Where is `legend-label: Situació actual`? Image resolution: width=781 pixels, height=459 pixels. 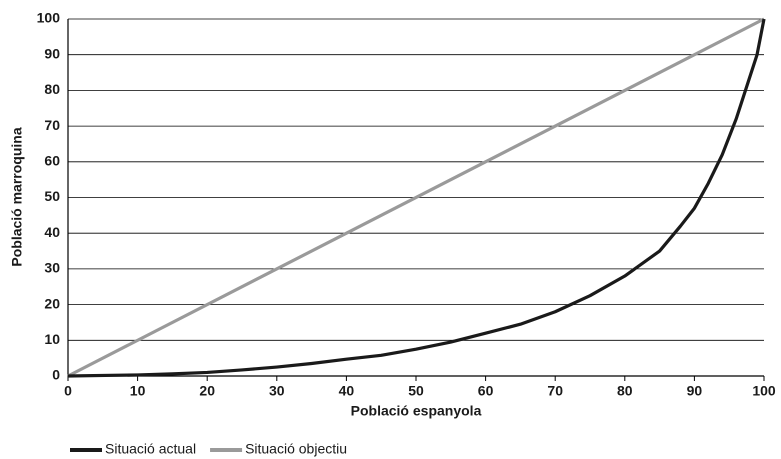
legend-label: Situació actual is located at coordinates (150, 449).